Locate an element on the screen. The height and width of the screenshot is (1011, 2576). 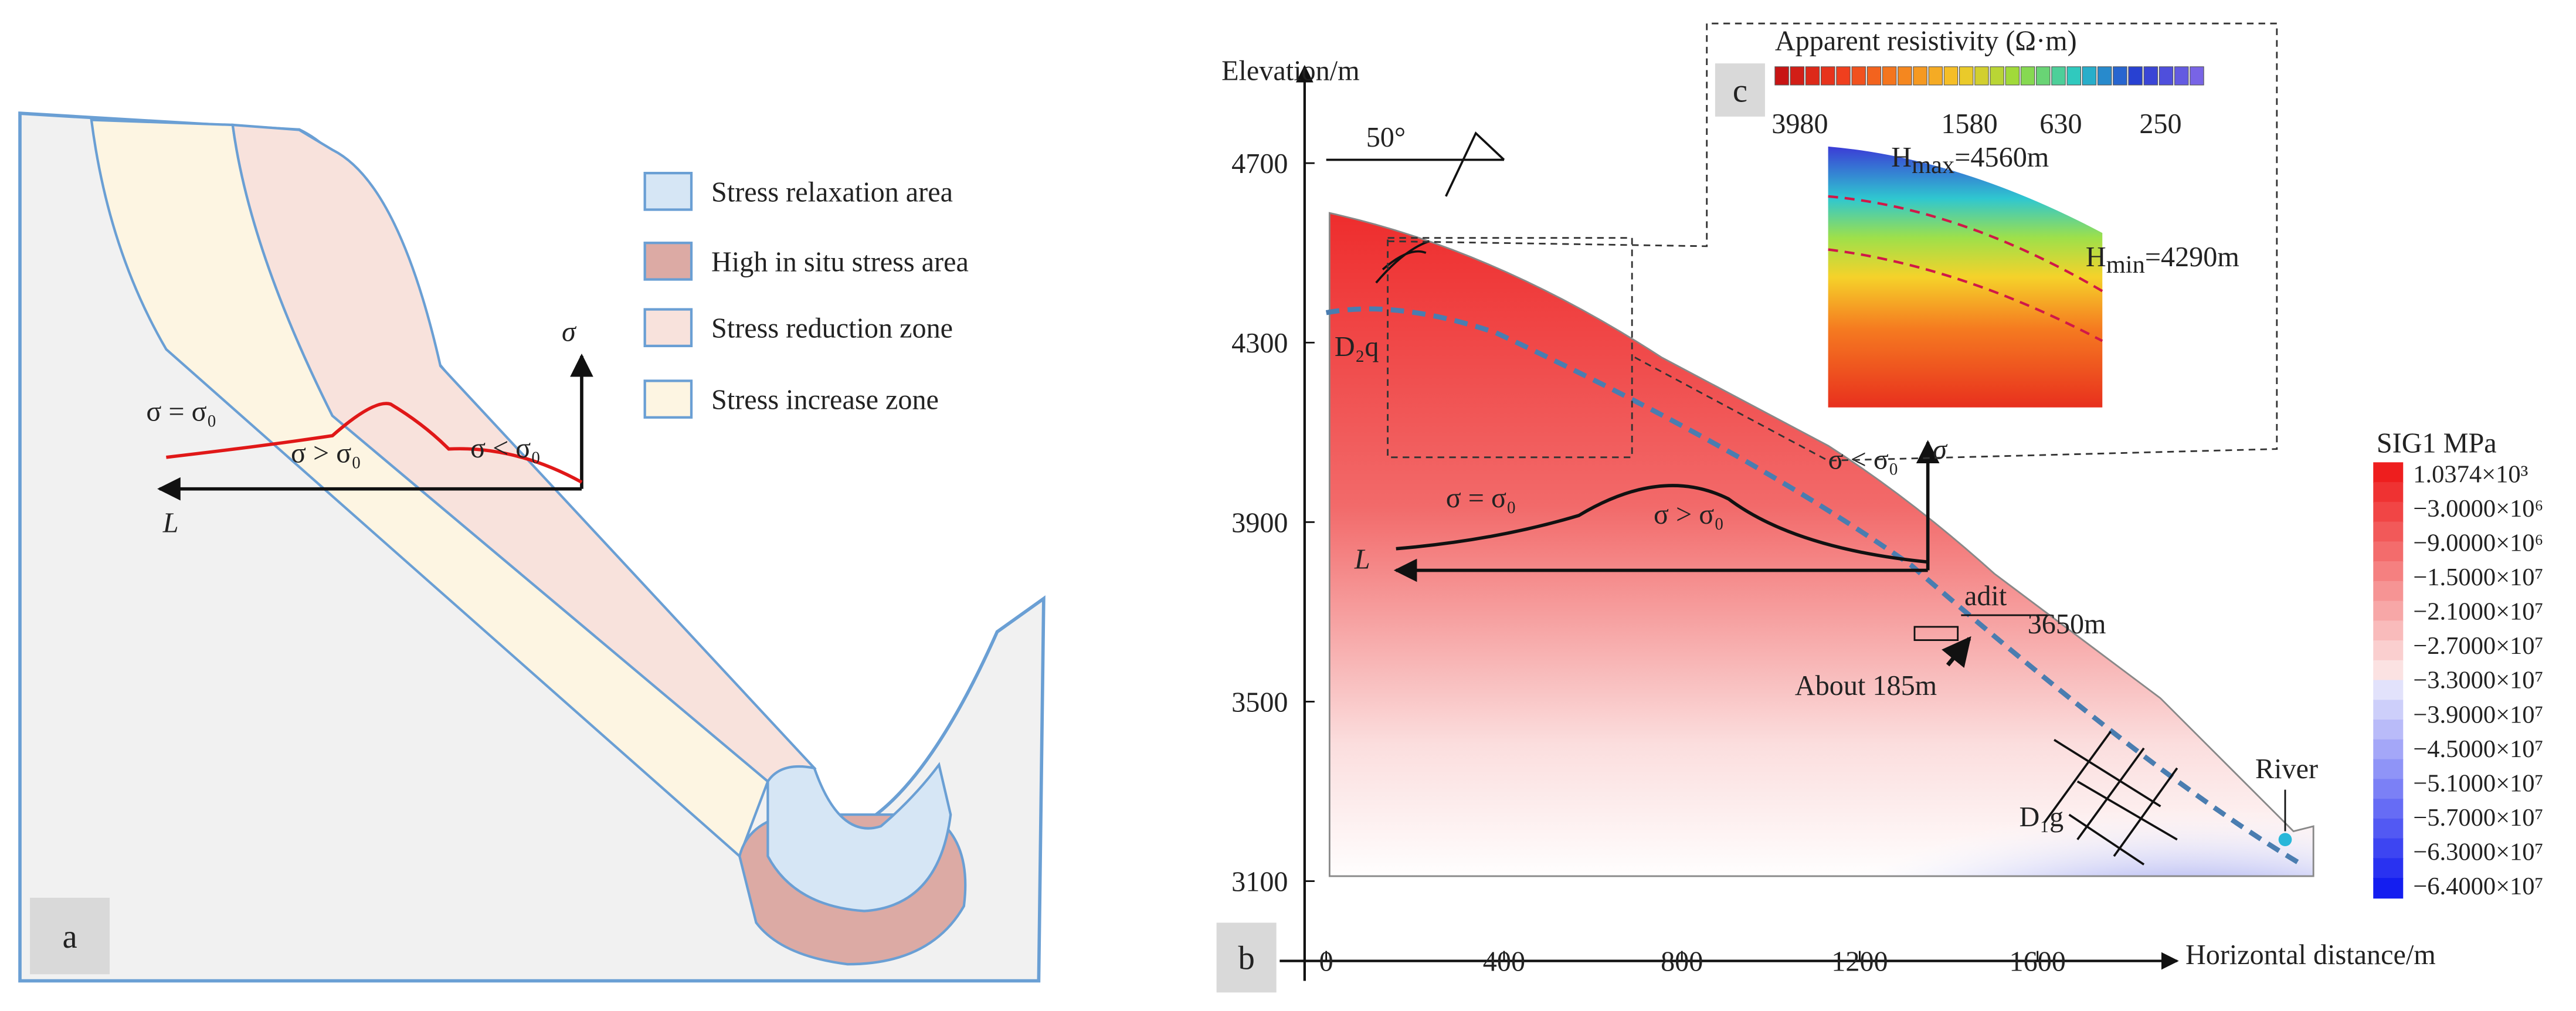
legend-label: Stress increase zone is located at coordinates (825, 401).